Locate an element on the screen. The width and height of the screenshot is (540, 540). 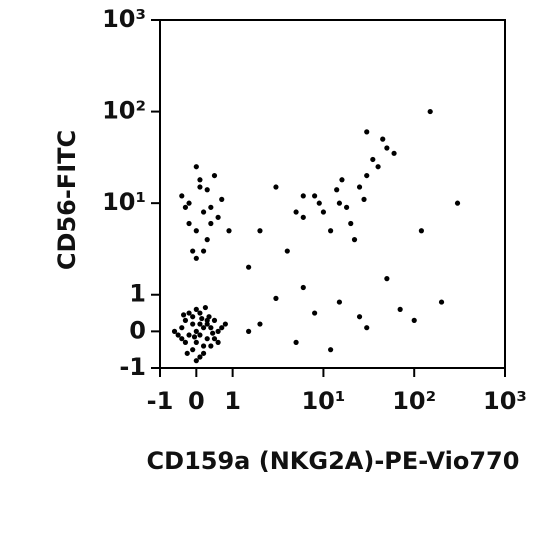
x-tick-label: 10¹ is located at coordinates (323, 401).